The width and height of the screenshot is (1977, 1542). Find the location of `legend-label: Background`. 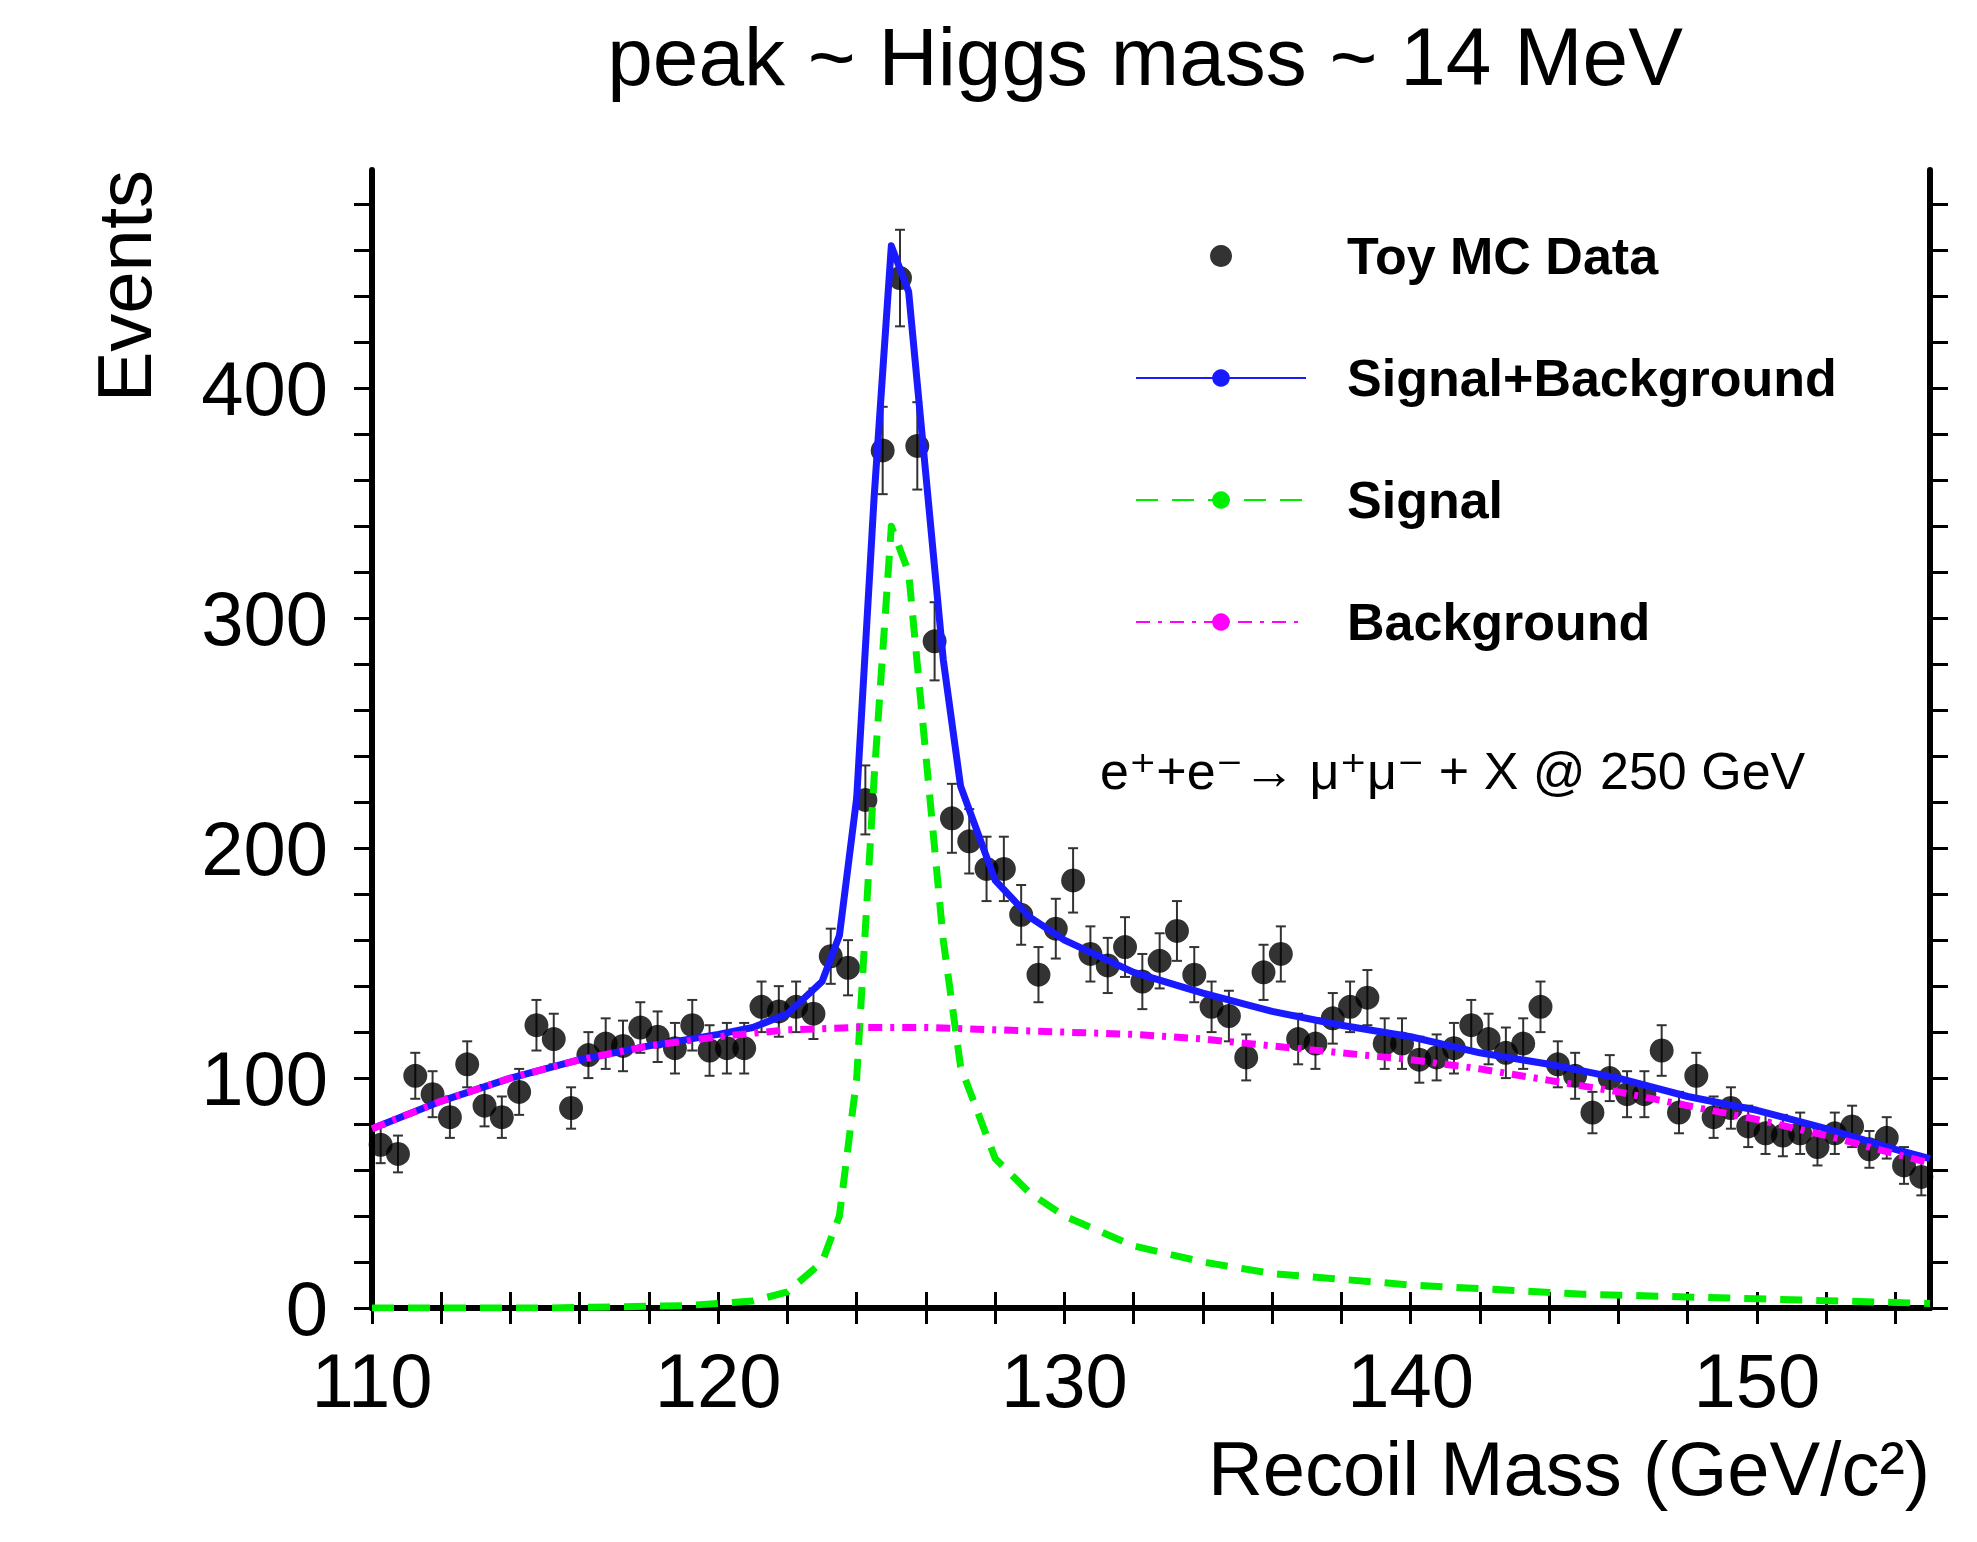

legend-label: Background is located at coordinates (1499, 622).